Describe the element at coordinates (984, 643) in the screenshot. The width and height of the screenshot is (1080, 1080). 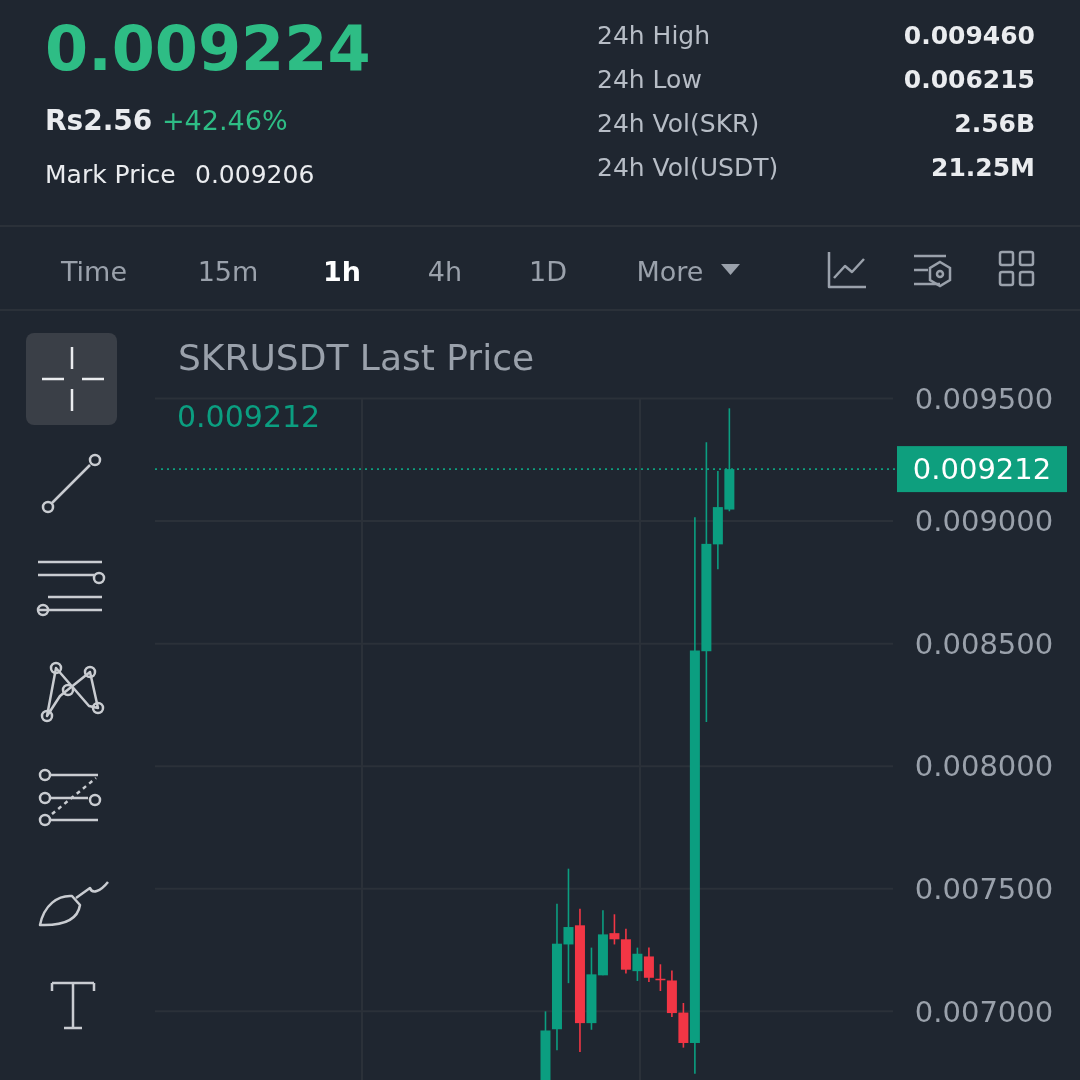
I see `y-tick-label: 0.008500` at that location.